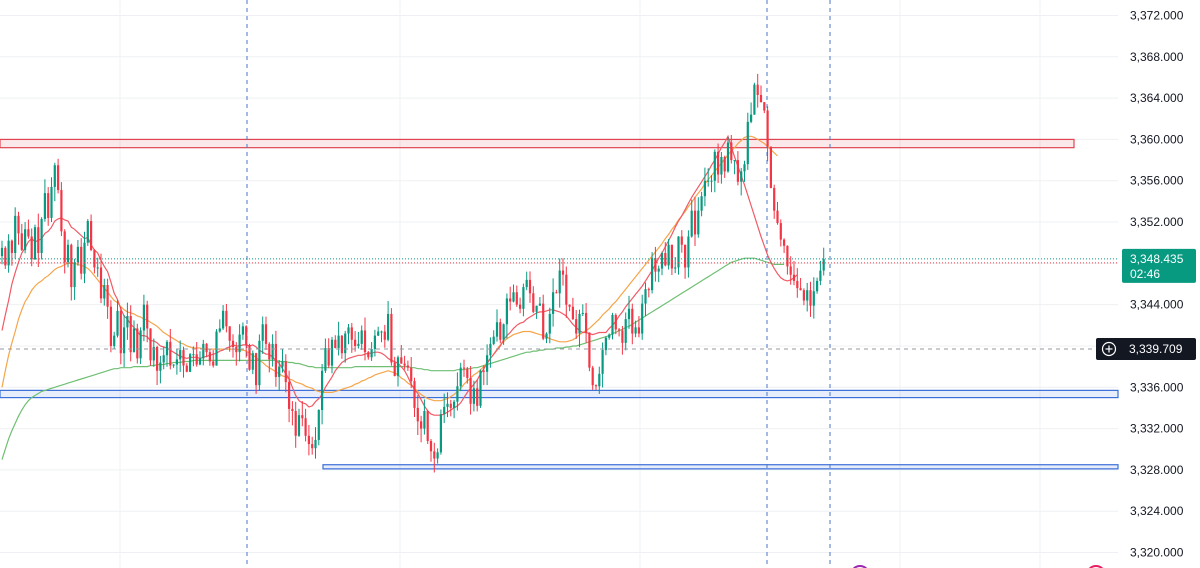 Image resolution: width=1200 pixels, height=568 pixels. I want to click on event-marker-icon, so click(860, 566).